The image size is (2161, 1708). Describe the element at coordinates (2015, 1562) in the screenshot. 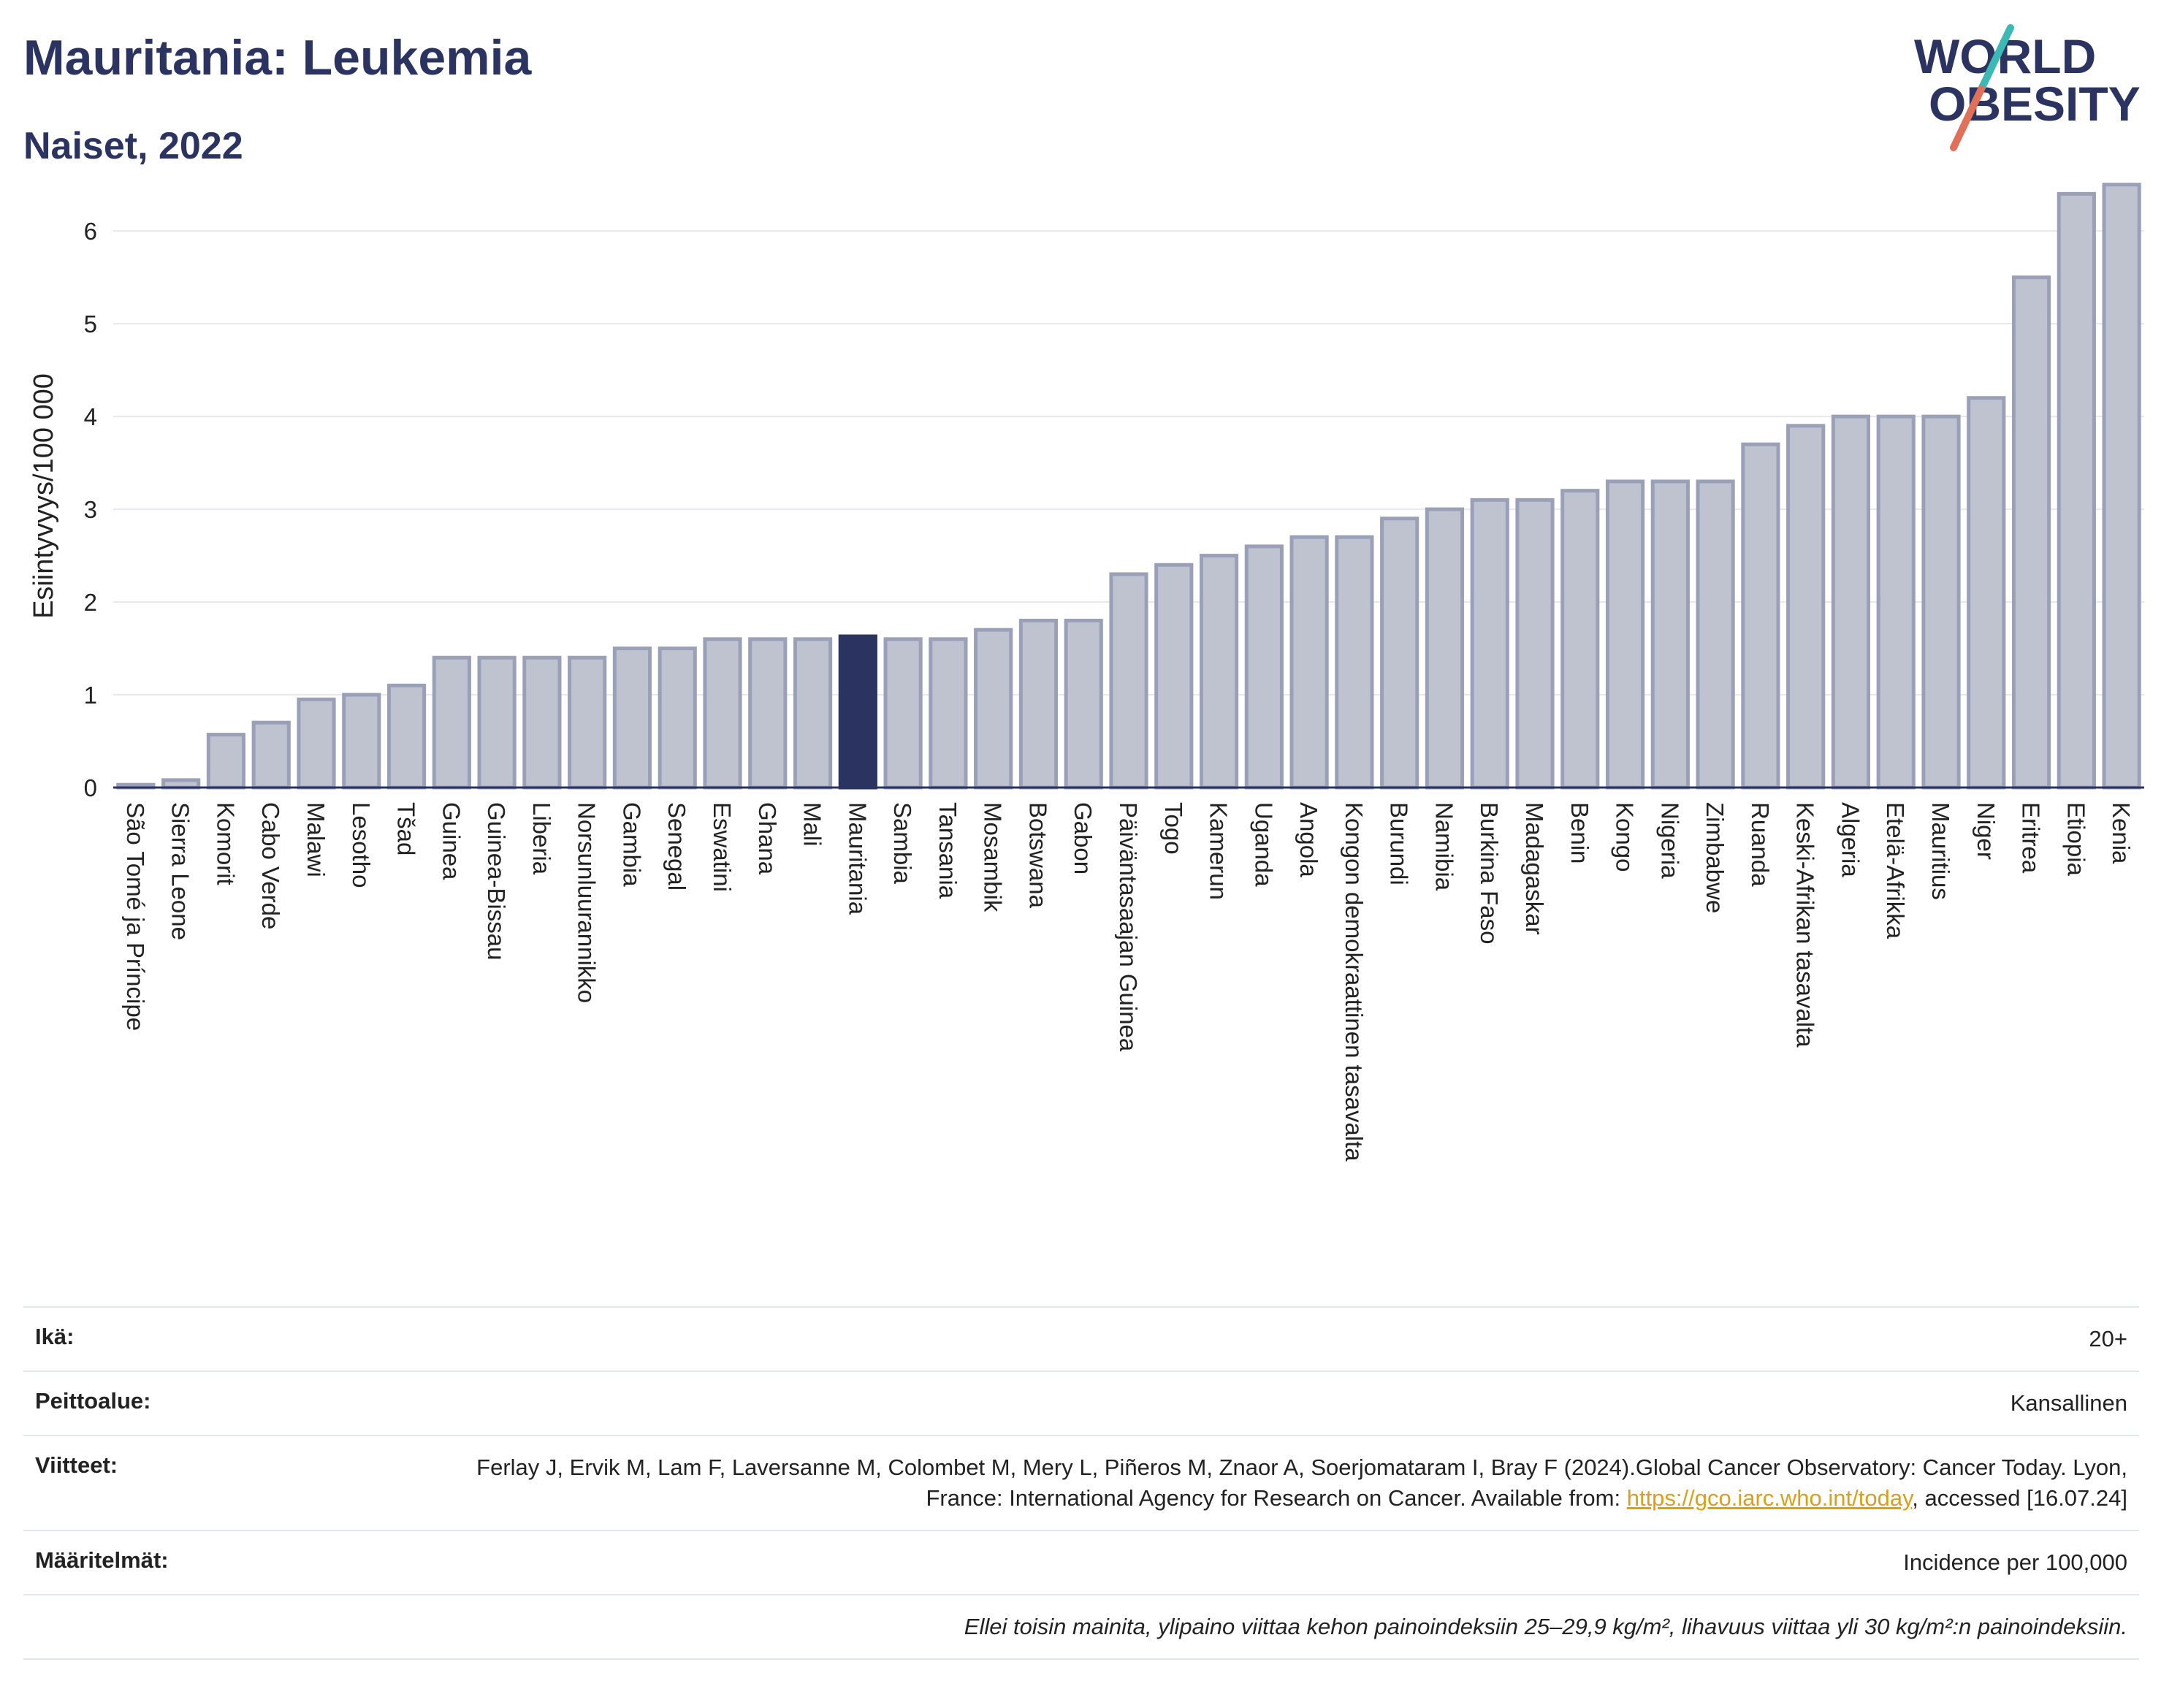

I see `meta-defs-value: Incidence per 100,000` at that location.